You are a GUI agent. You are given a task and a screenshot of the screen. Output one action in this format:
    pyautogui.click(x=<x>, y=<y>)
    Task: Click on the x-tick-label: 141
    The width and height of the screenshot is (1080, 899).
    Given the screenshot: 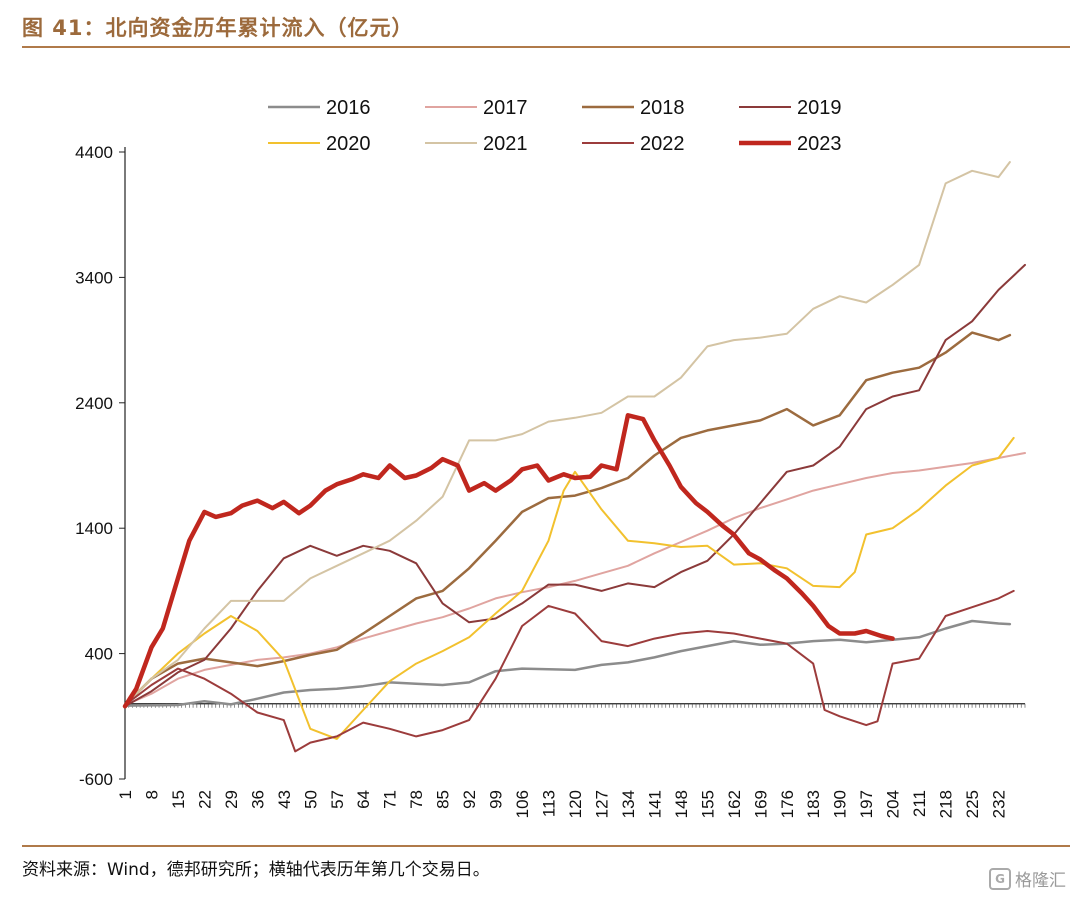 What is the action you would take?
    pyautogui.click(x=654, y=804)
    